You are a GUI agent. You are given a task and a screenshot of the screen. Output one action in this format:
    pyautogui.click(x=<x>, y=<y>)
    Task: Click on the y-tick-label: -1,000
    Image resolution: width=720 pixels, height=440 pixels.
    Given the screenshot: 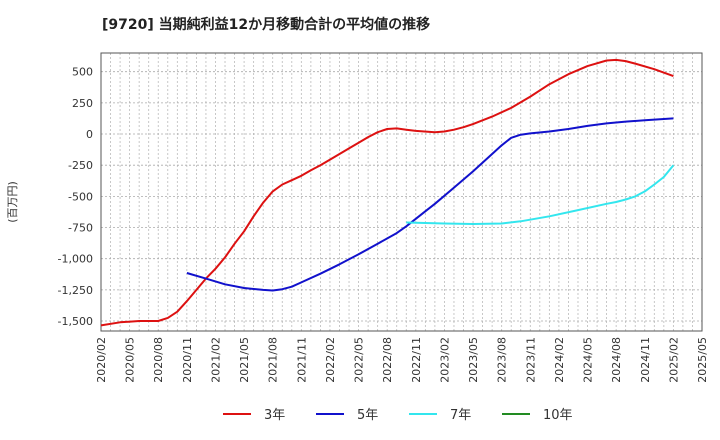 What is the action you would take?
    pyautogui.click(x=75, y=259)
    